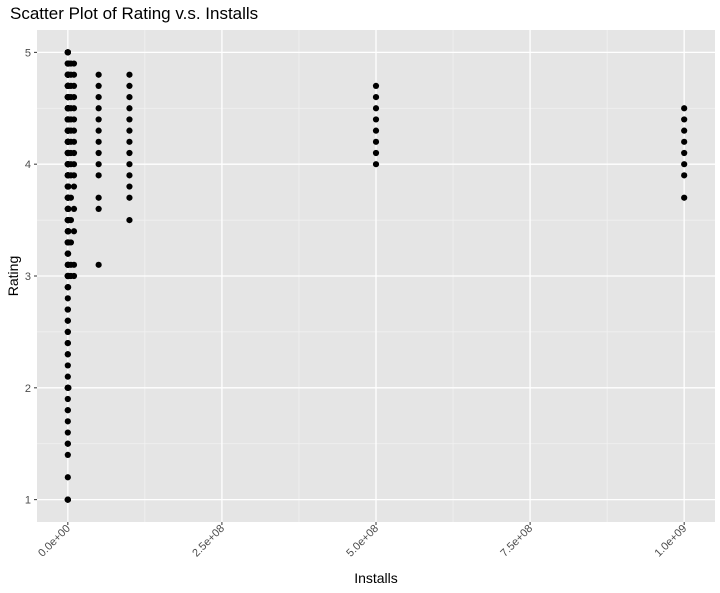  Describe the element at coordinates (28, 389) in the screenshot. I see `y-tick-label: 2` at that location.